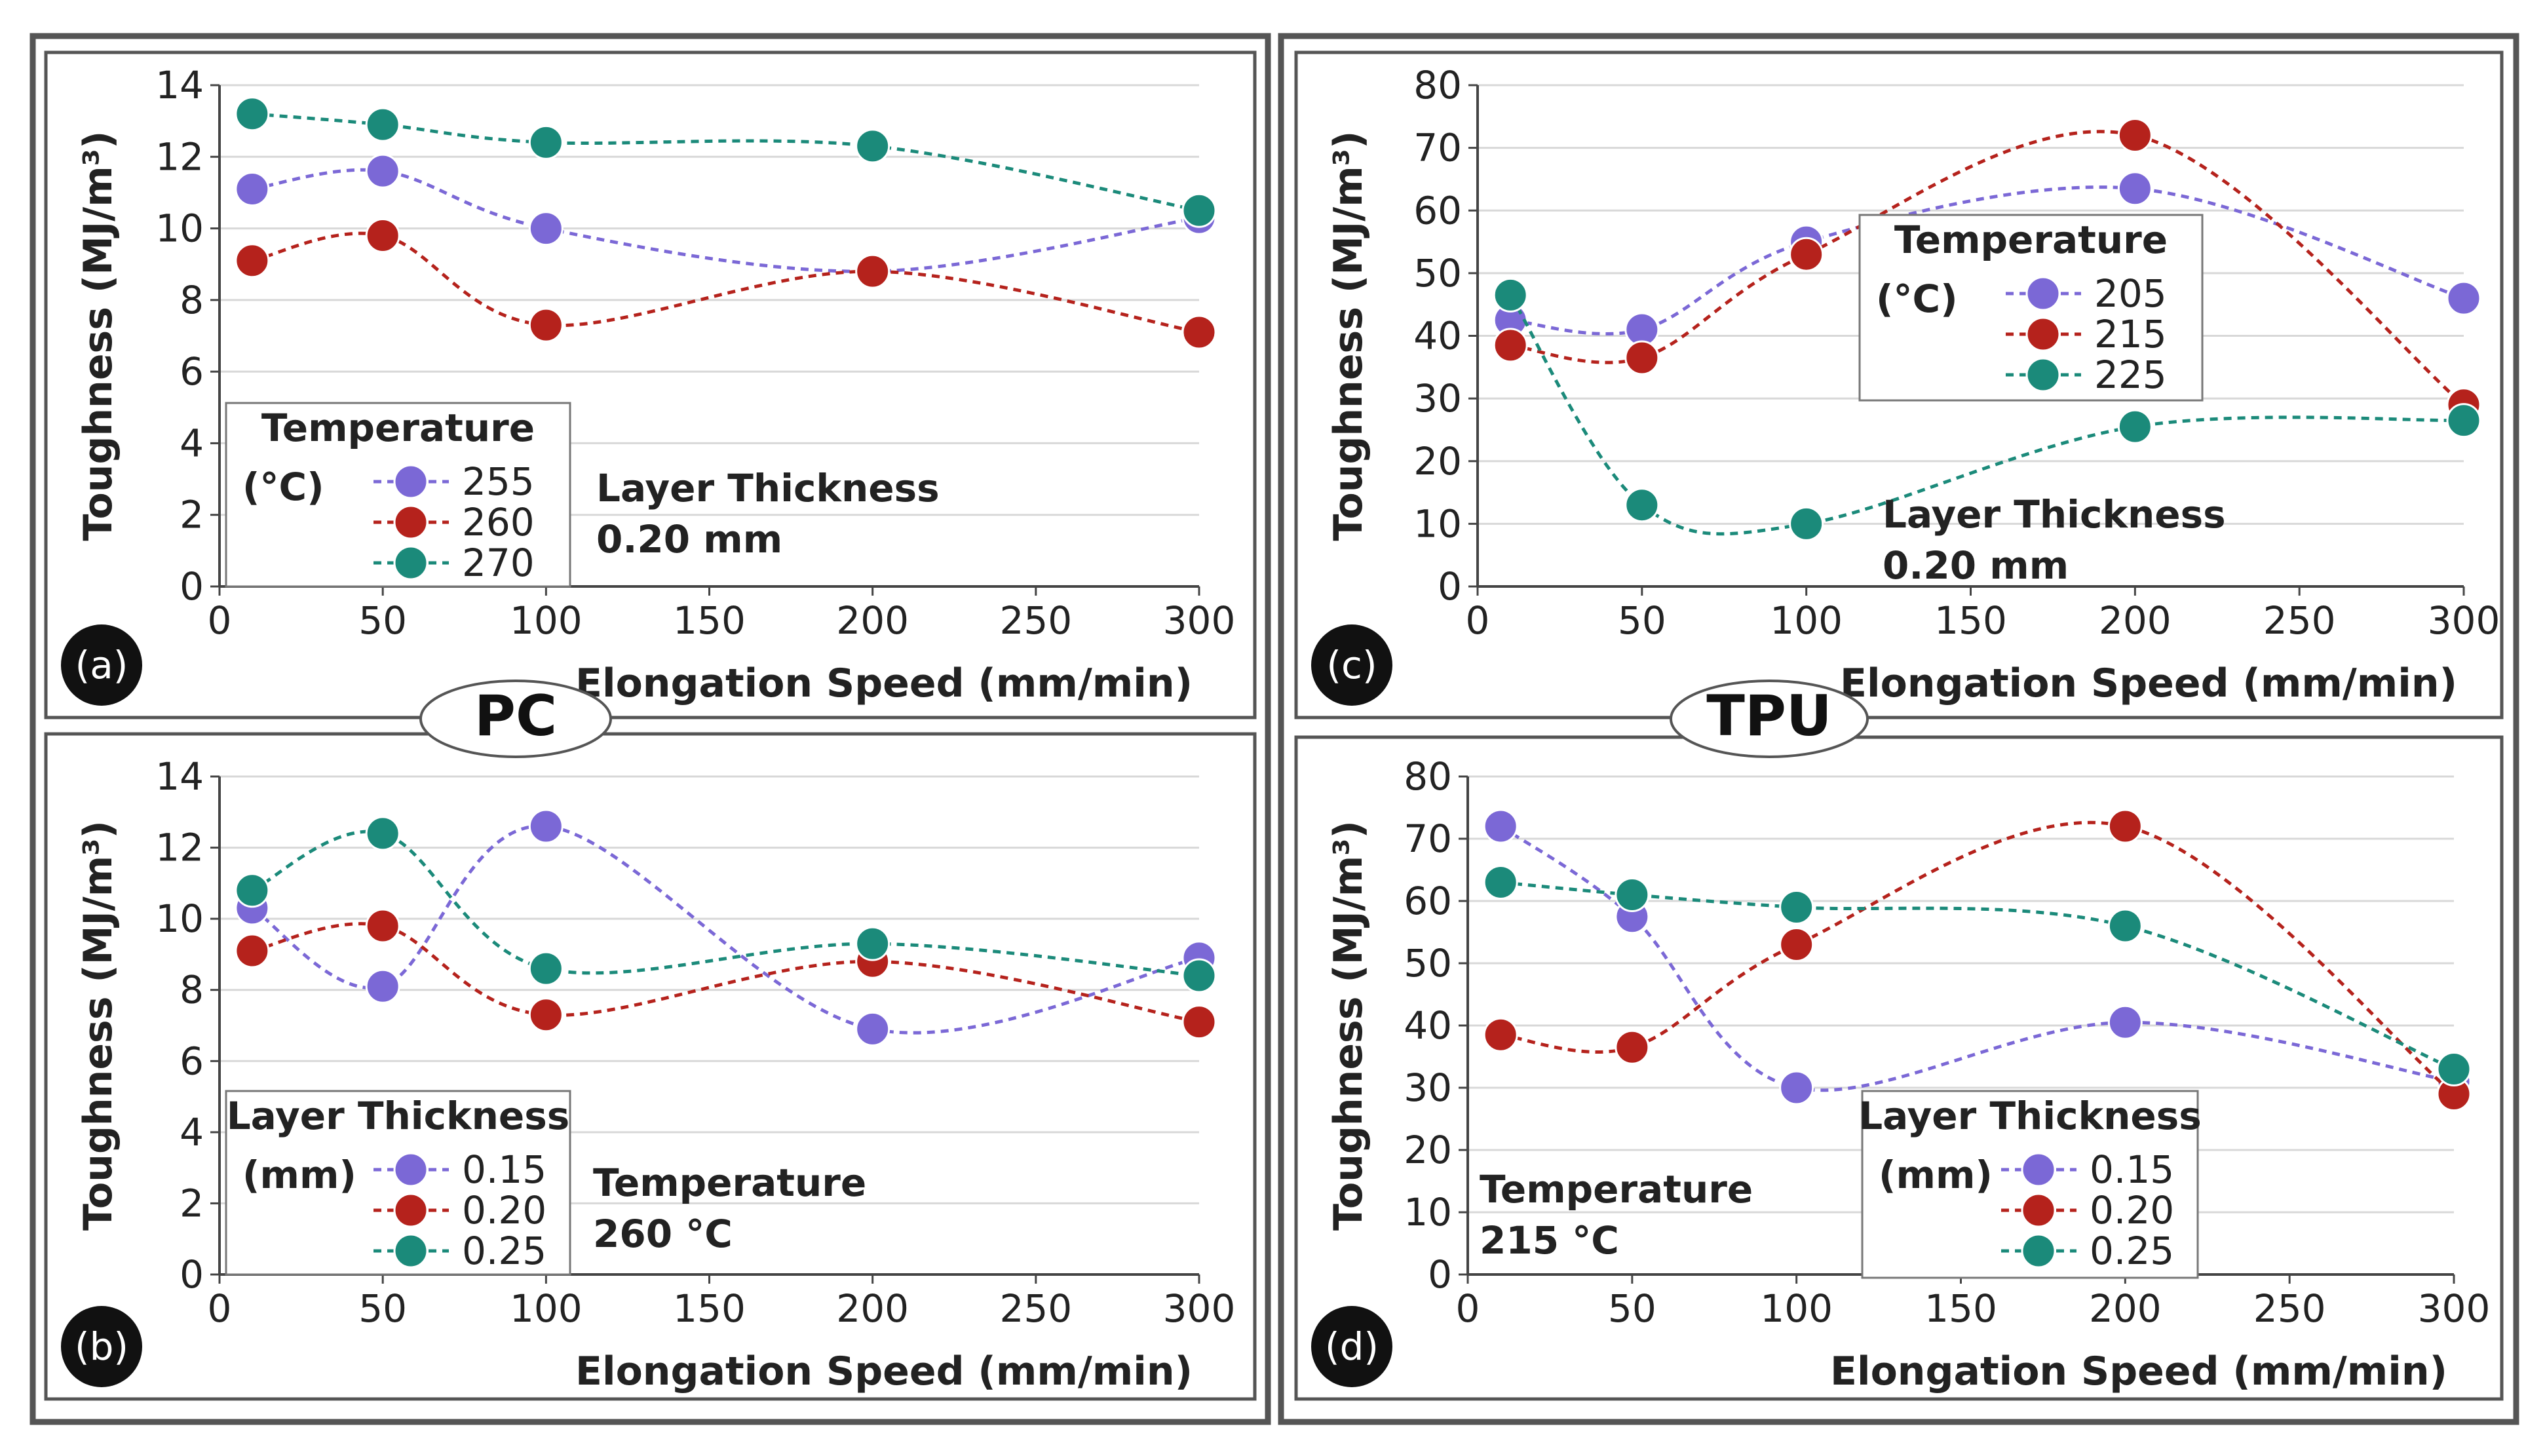 The image size is (2545, 1456). I want to click on data-point-0.20-200, so click(2125, 826).